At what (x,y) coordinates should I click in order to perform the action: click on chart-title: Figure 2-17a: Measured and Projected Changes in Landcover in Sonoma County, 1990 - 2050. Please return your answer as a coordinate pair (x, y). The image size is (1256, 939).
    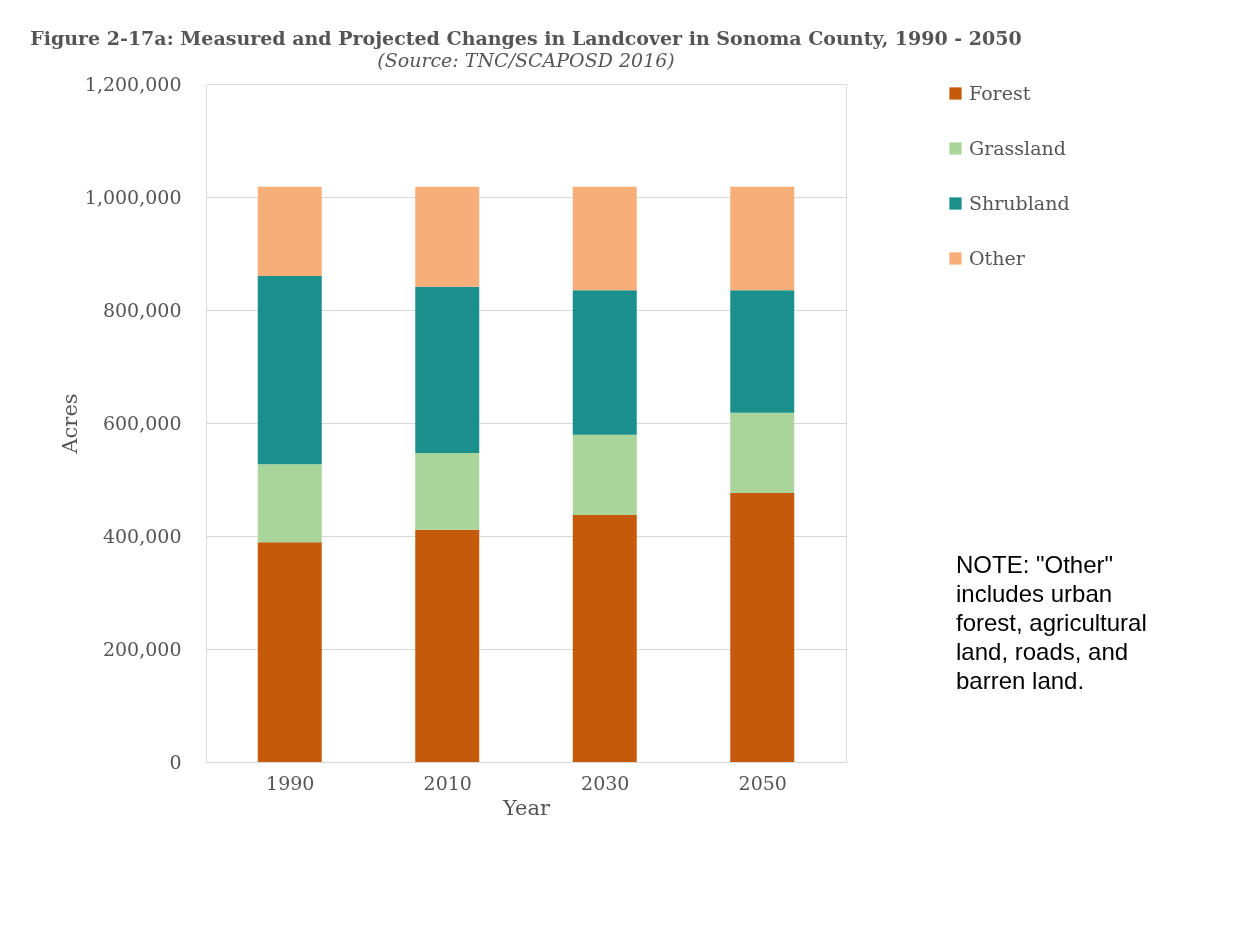
    Looking at the image, I should click on (526, 38).